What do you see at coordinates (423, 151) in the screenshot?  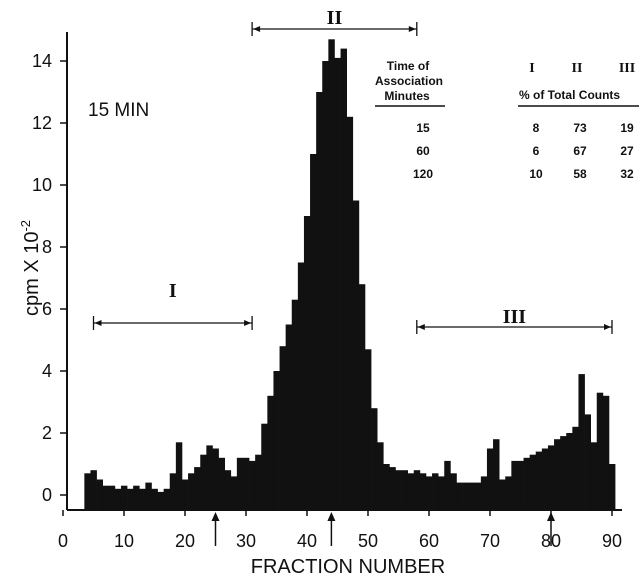 I see `table-row-2-time: 60` at bounding box center [423, 151].